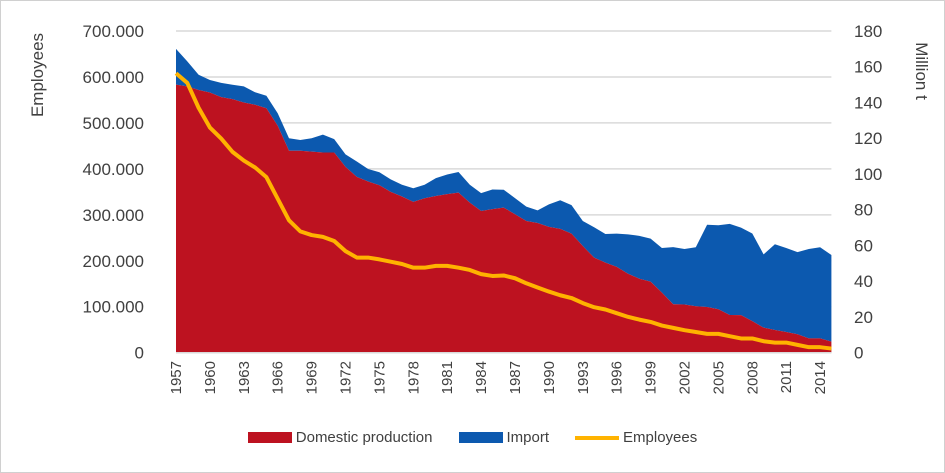 This screenshot has height=473, width=945. Describe the element at coordinates (583, 377) in the screenshot. I see `x-tick-label: 1993` at that location.